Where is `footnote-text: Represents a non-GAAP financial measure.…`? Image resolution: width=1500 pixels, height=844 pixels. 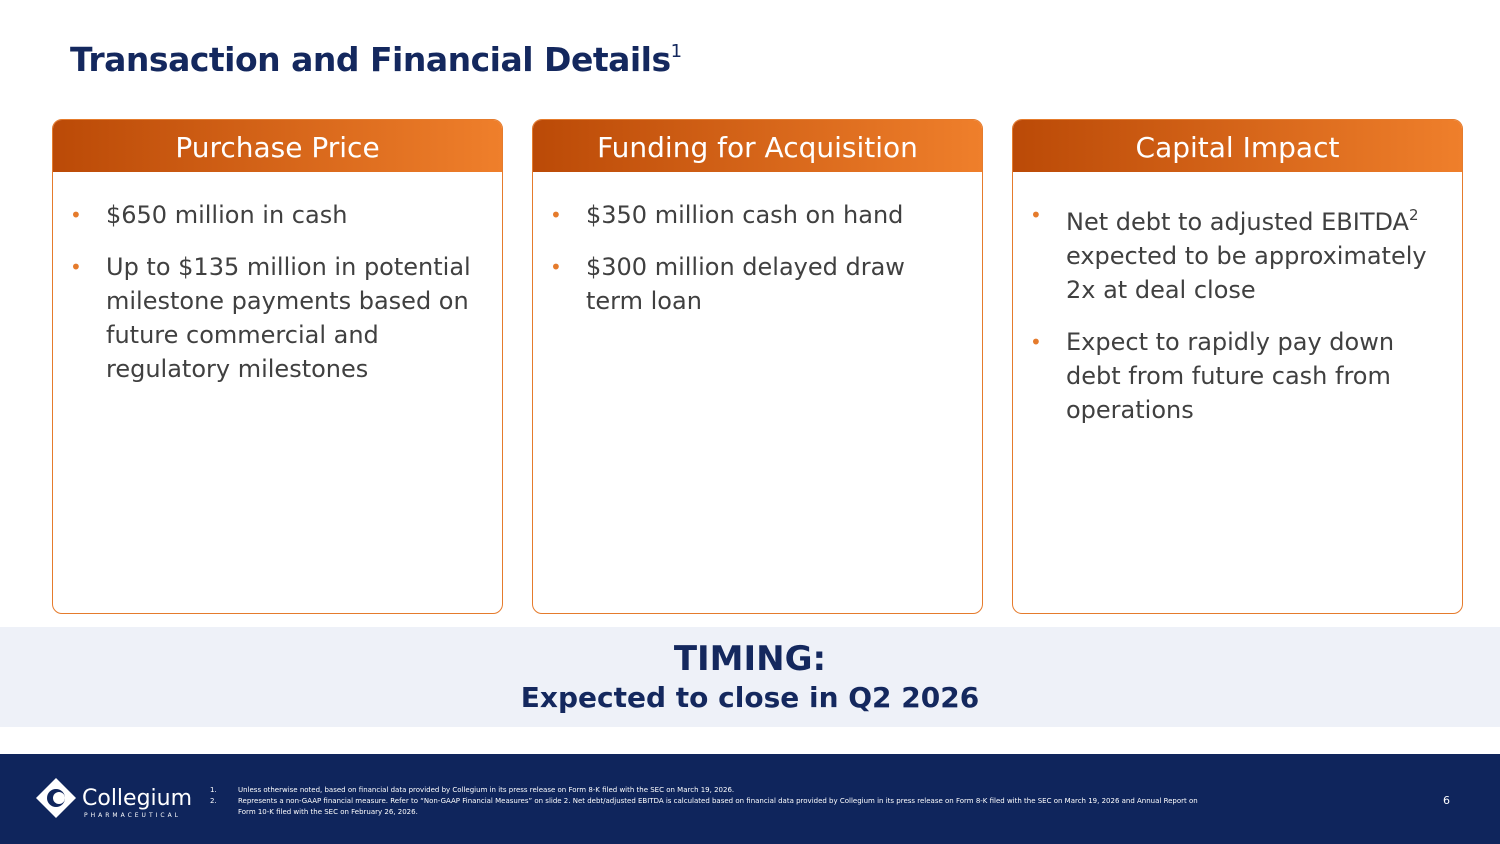
footnote-text: Represents a non-GAAP financial measure.… is located at coordinates (718, 806).